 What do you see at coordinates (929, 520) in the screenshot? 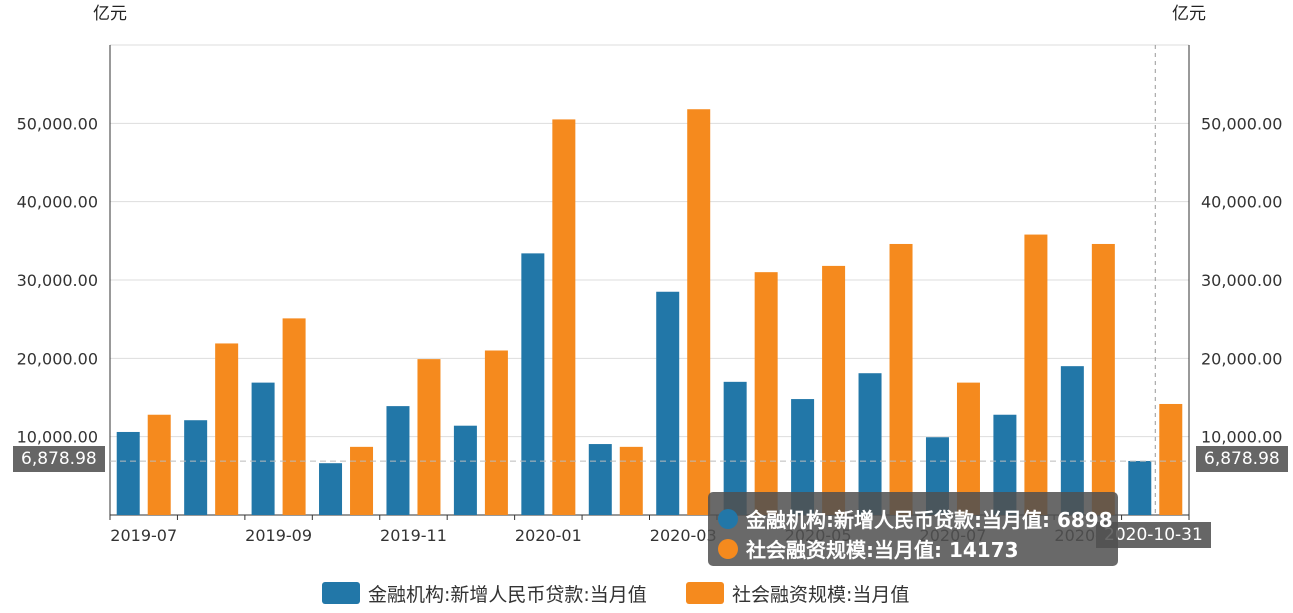
I see `tooltip-text-loans: 金融机构:新增人民币贷款:当月值: 6898` at bounding box center [929, 520].